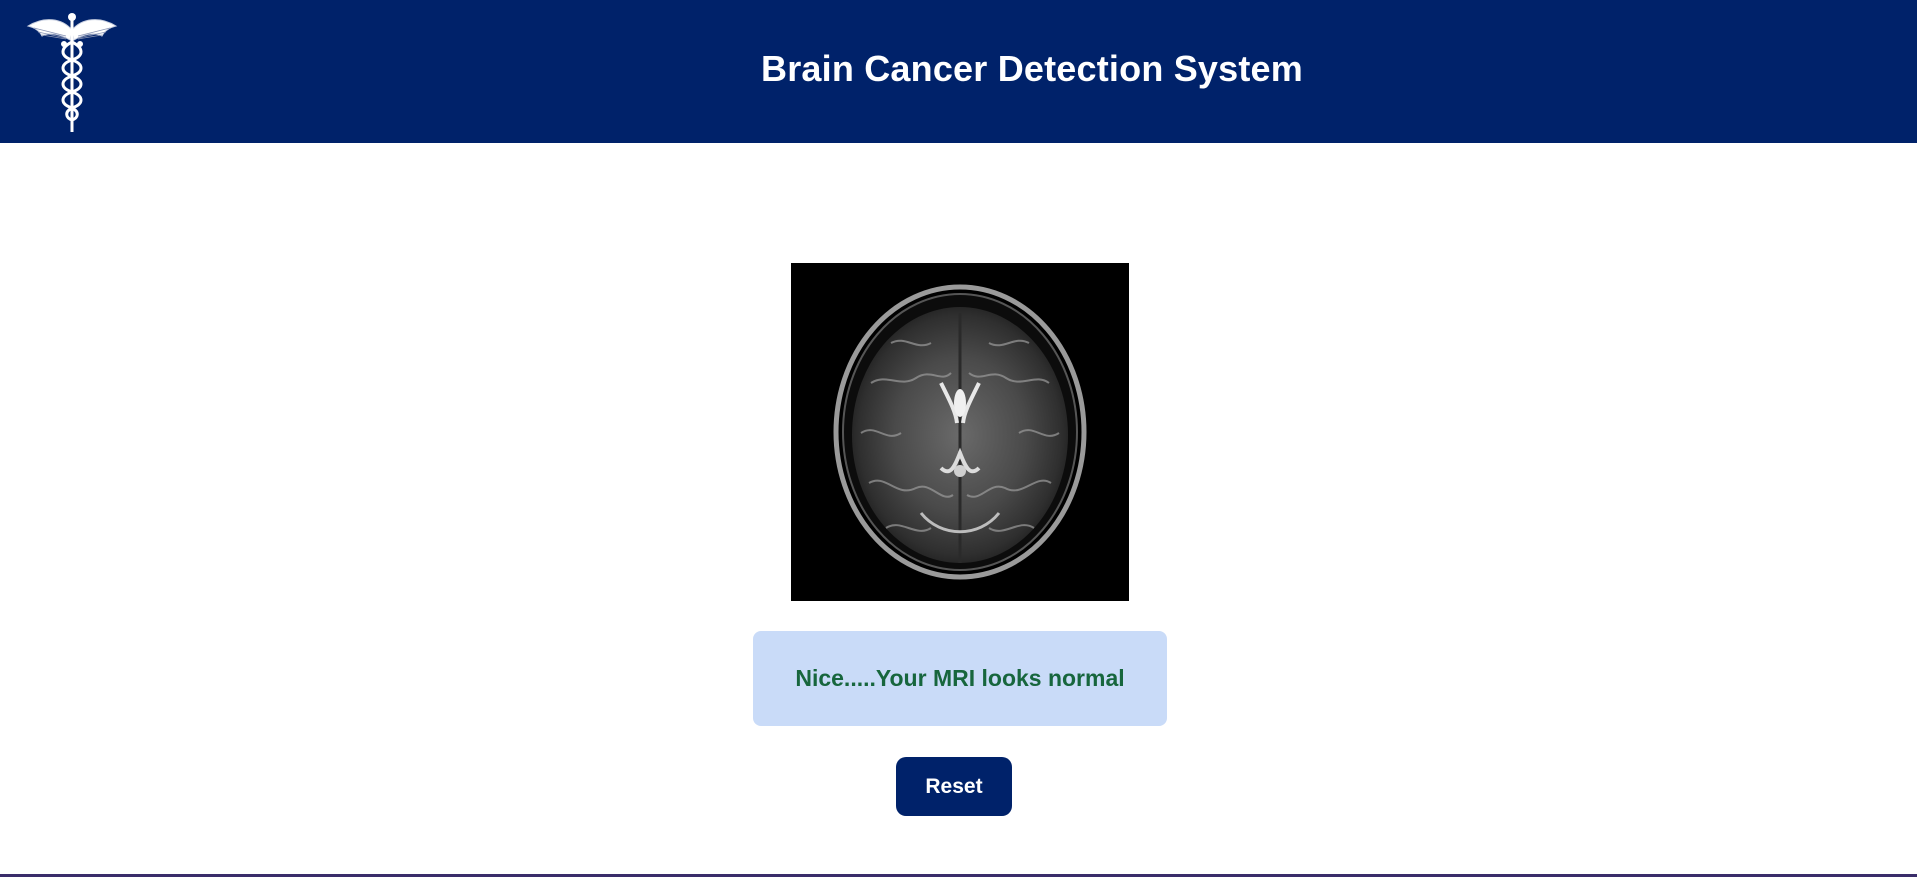 The height and width of the screenshot is (877, 1917). I want to click on mri-scan-image, so click(960, 432).